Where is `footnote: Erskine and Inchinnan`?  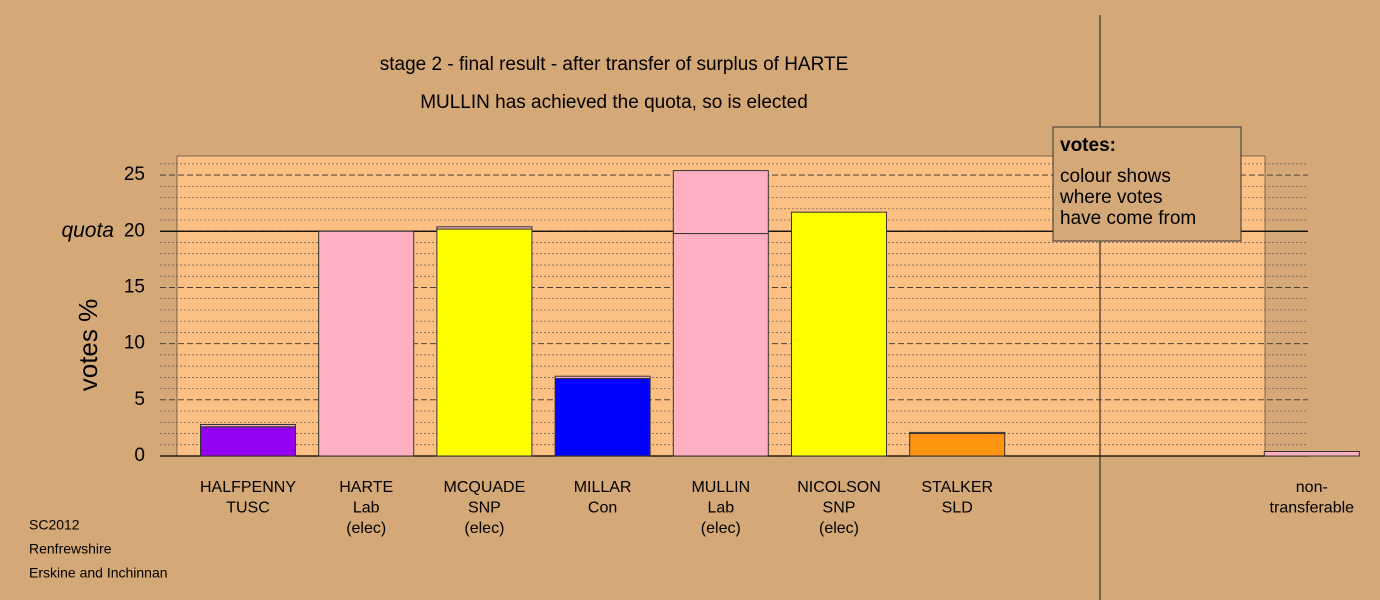
footnote: Erskine and Inchinnan is located at coordinates (98, 573).